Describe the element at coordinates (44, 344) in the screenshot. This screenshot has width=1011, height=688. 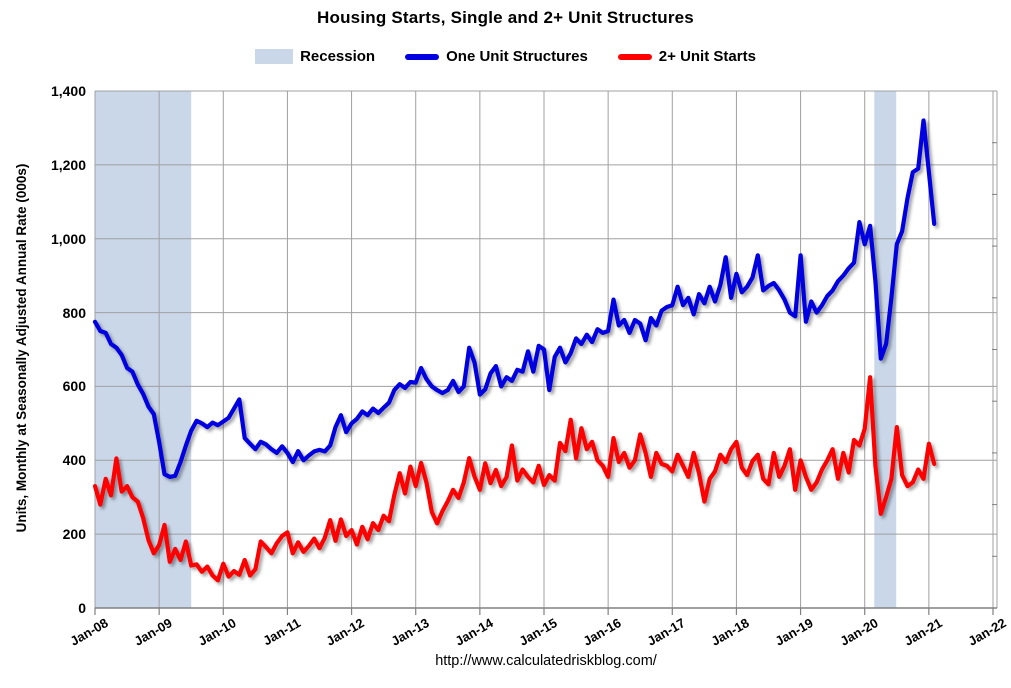
I see `y-axis: 0 200 400 600 800 1,000 1,200 1,400` at that location.